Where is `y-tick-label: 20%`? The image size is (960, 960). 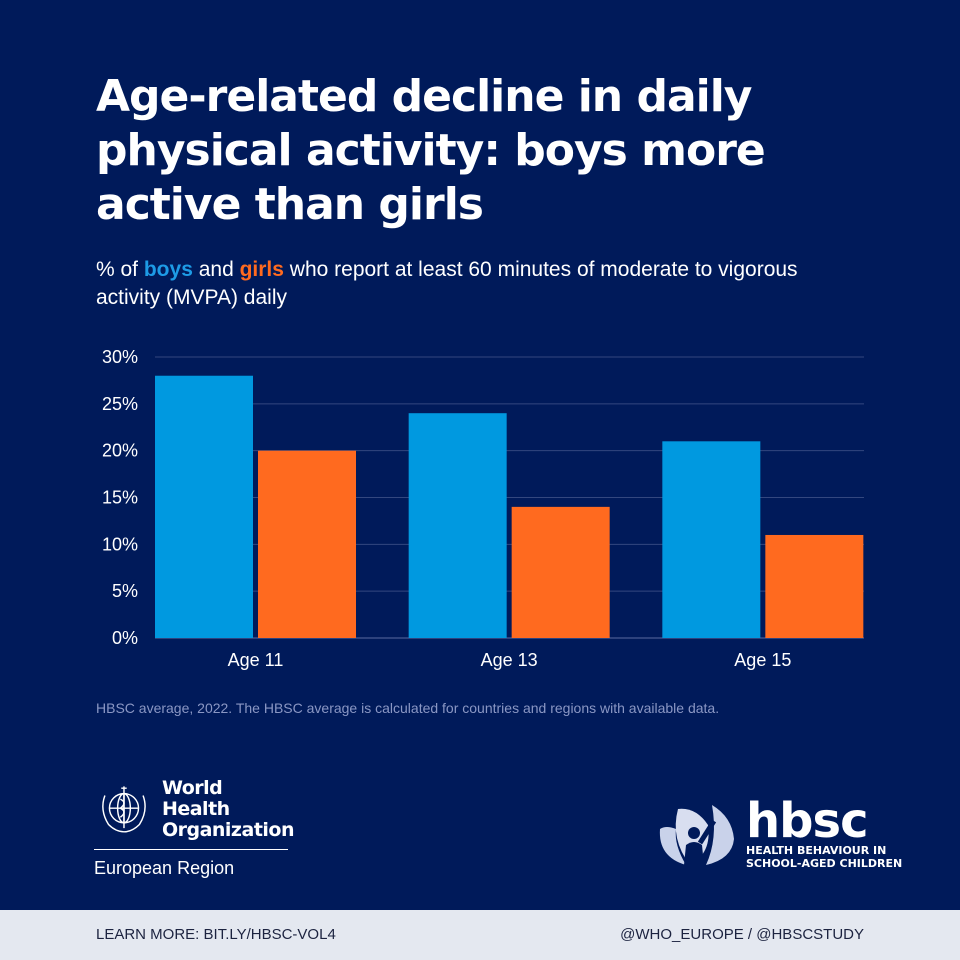
y-tick-label: 20% is located at coordinates (120, 451).